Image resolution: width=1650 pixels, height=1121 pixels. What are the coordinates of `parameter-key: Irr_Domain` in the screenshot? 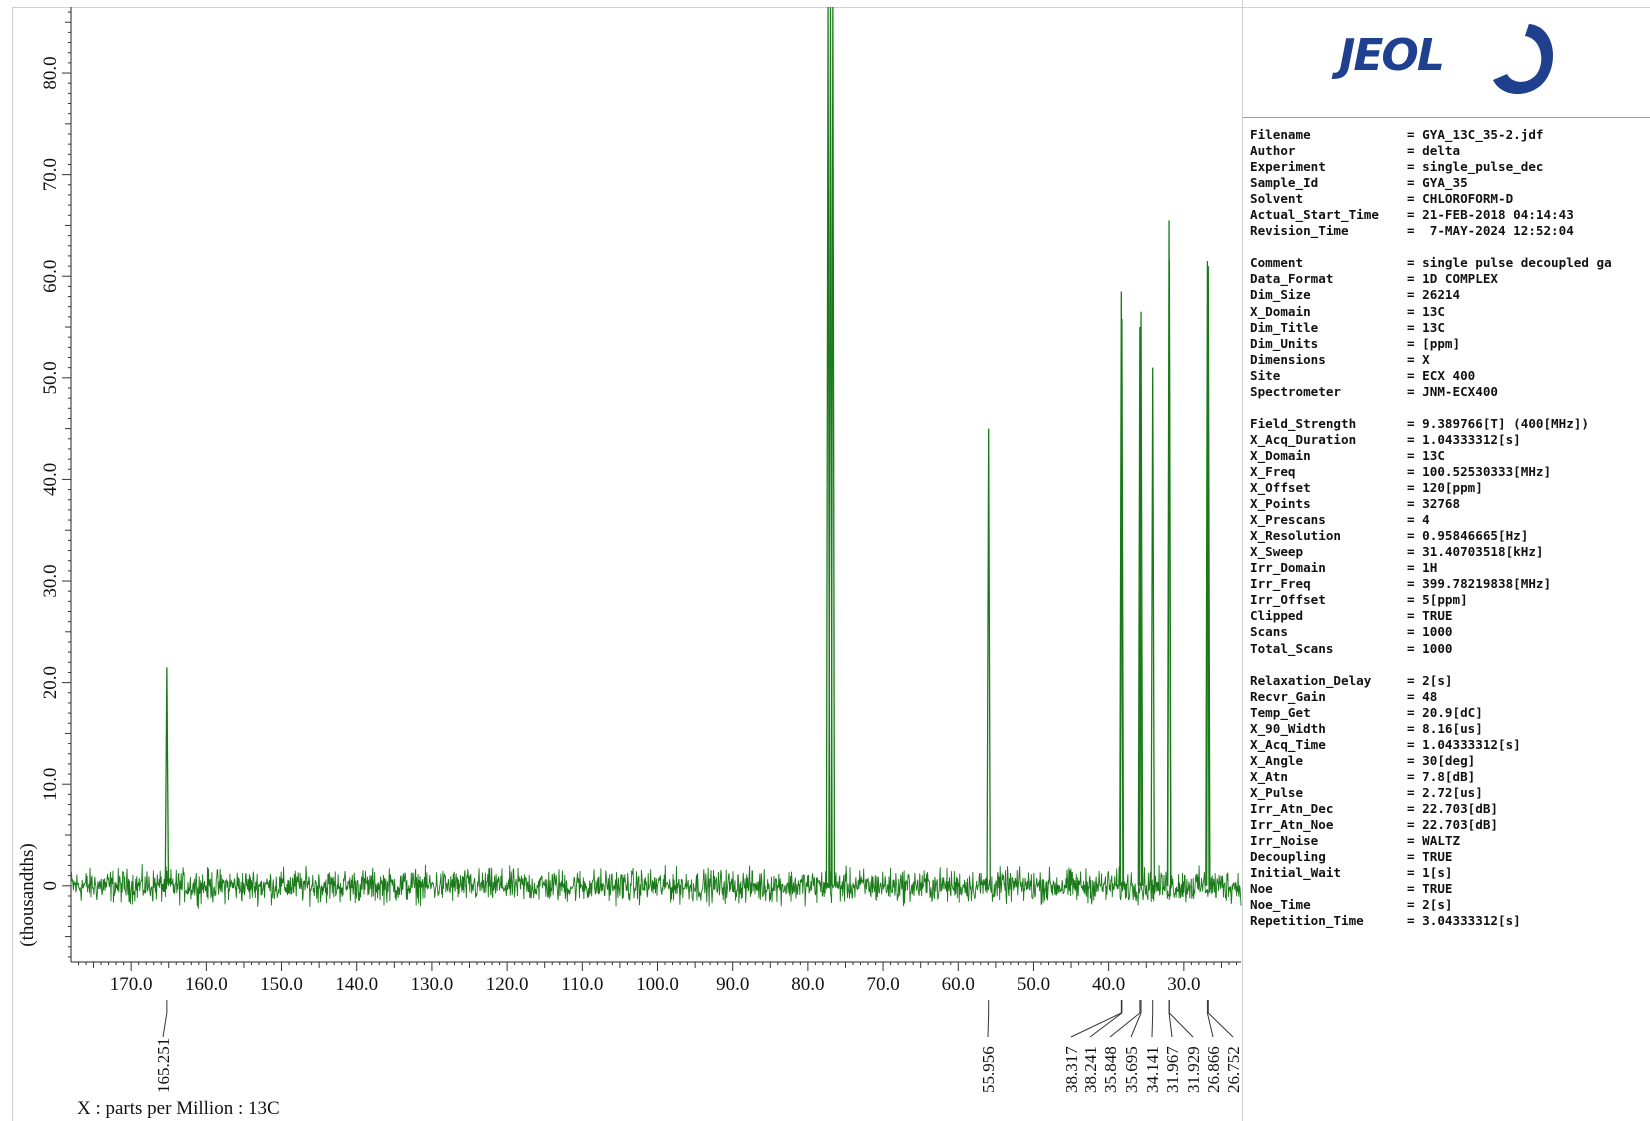 It's located at (1288, 568).